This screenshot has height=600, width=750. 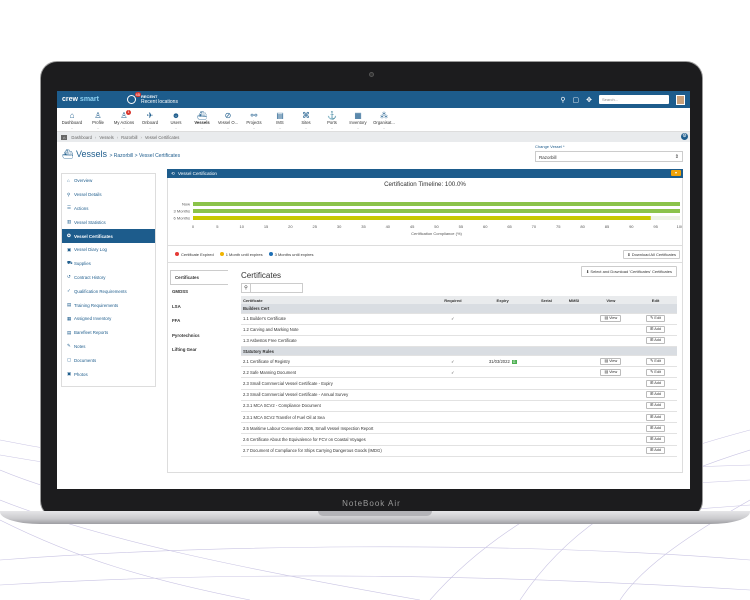 What do you see at coordinates (228, 119) in the screenshot?
I see `nav-item-vessel-o-: ⊘ Vessel O... ⌄` at bounding box center [228, 119].